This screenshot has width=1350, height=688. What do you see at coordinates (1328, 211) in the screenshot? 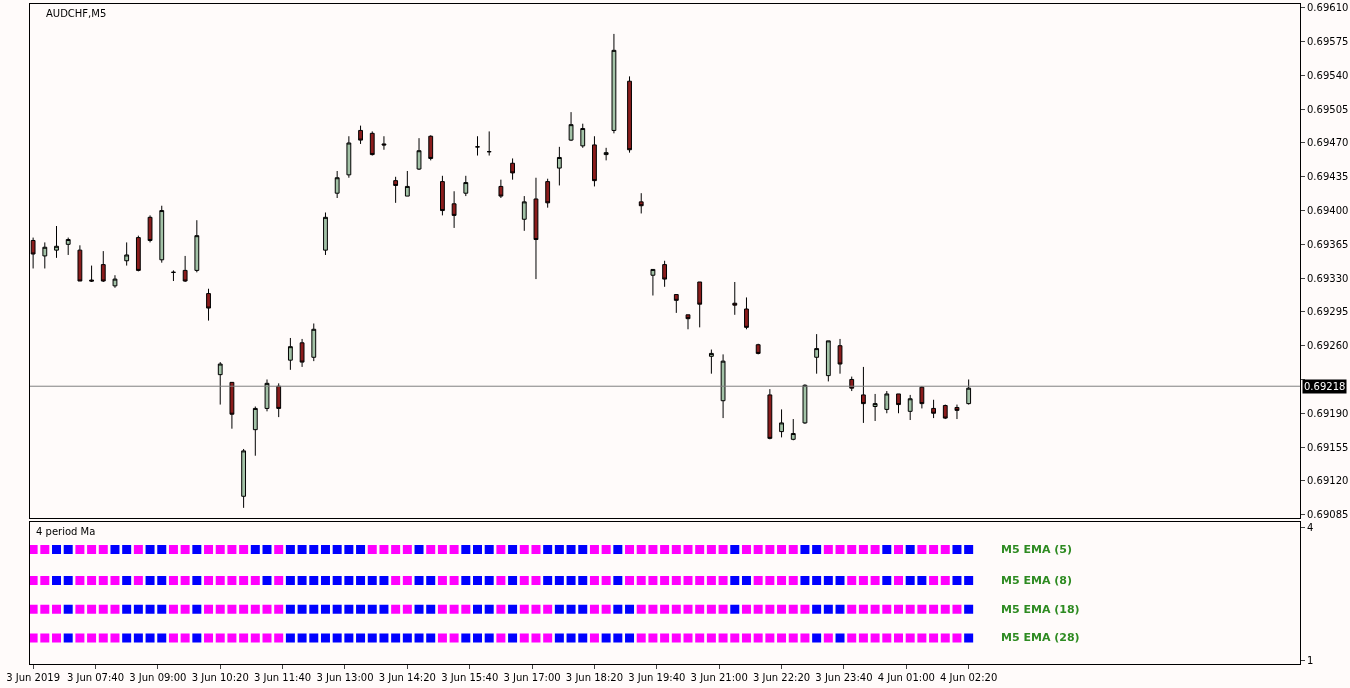
I see `y-tick-label: 0.69400` at bounding box center [1328, 211].